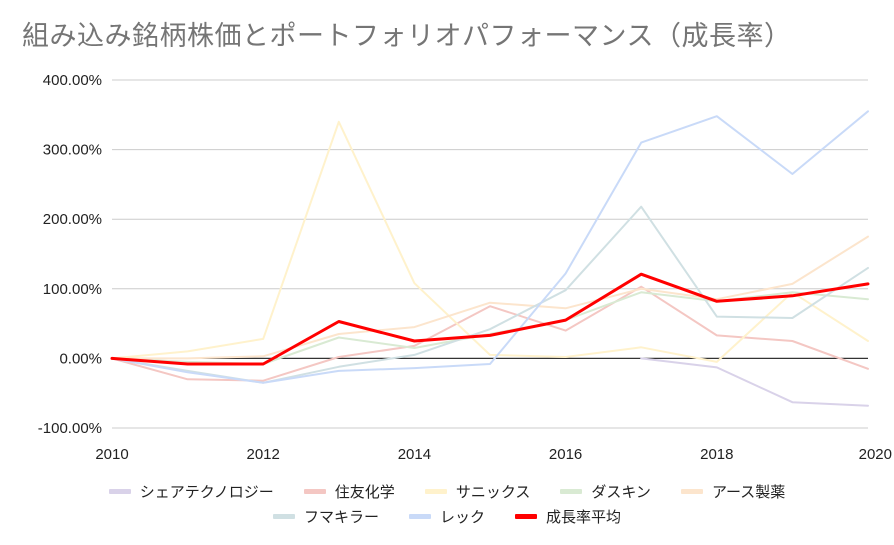 Image resolution: width=894 pixels, height=545 pixels. I want to click on x-tick-label: 2012, so click(263, 454).